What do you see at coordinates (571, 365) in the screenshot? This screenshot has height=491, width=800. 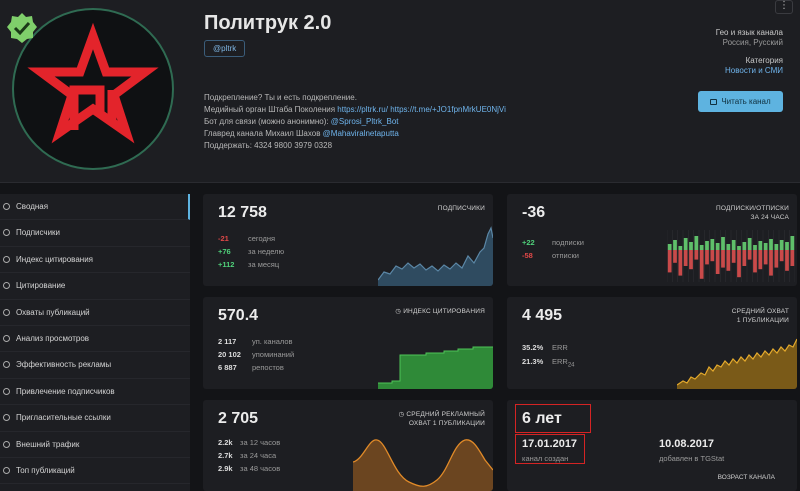 I see `stat-subscript: 24` at bounding box center [571, 365].